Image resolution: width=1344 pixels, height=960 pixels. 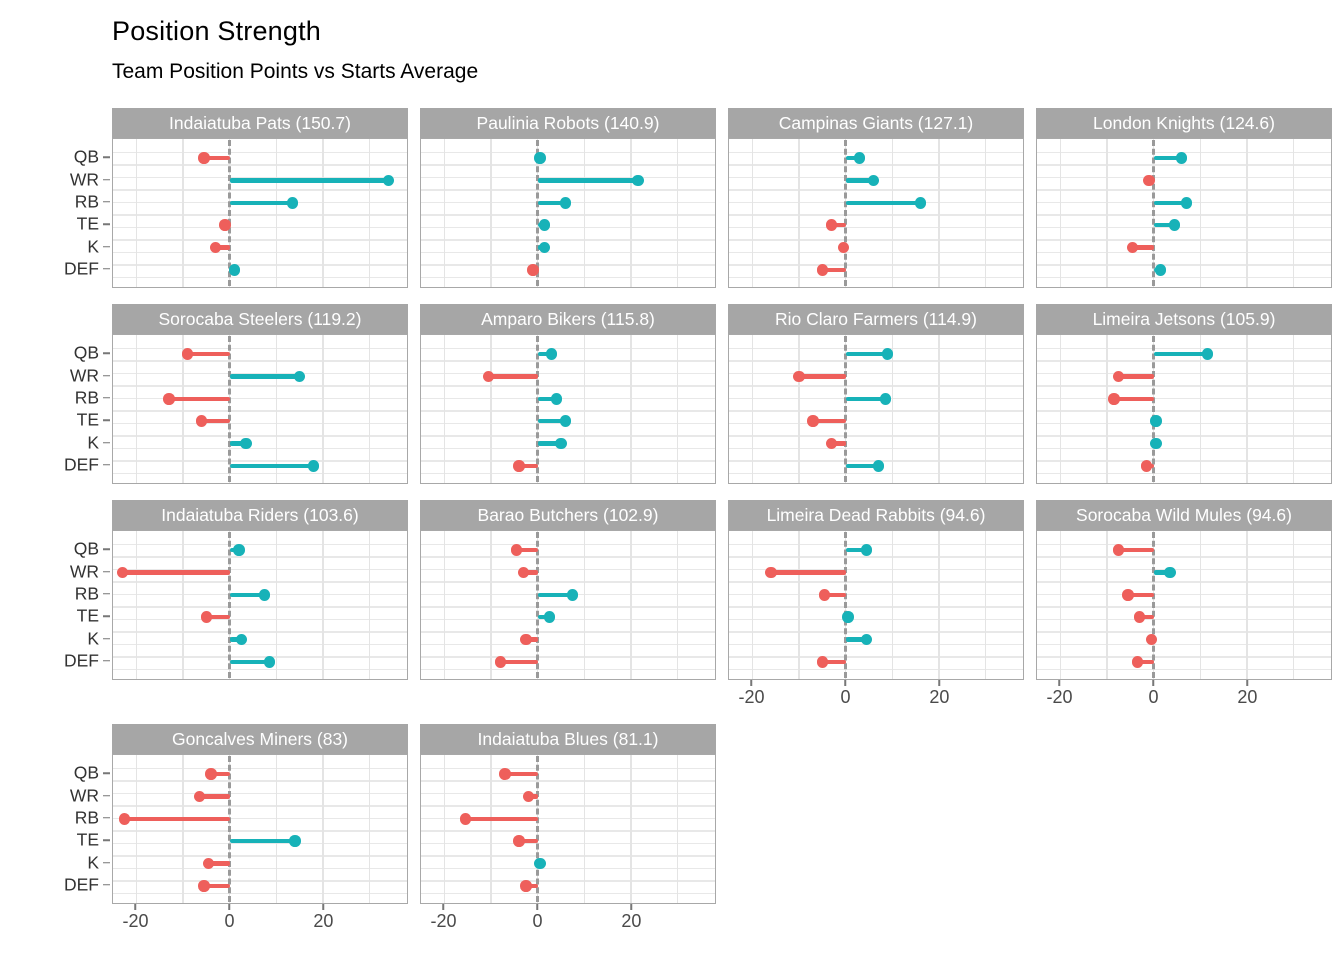 What do you see at coordinates (87, 615) in the screenshot?
I see `y-axis-label: TE` at bounding box center [87, 615].